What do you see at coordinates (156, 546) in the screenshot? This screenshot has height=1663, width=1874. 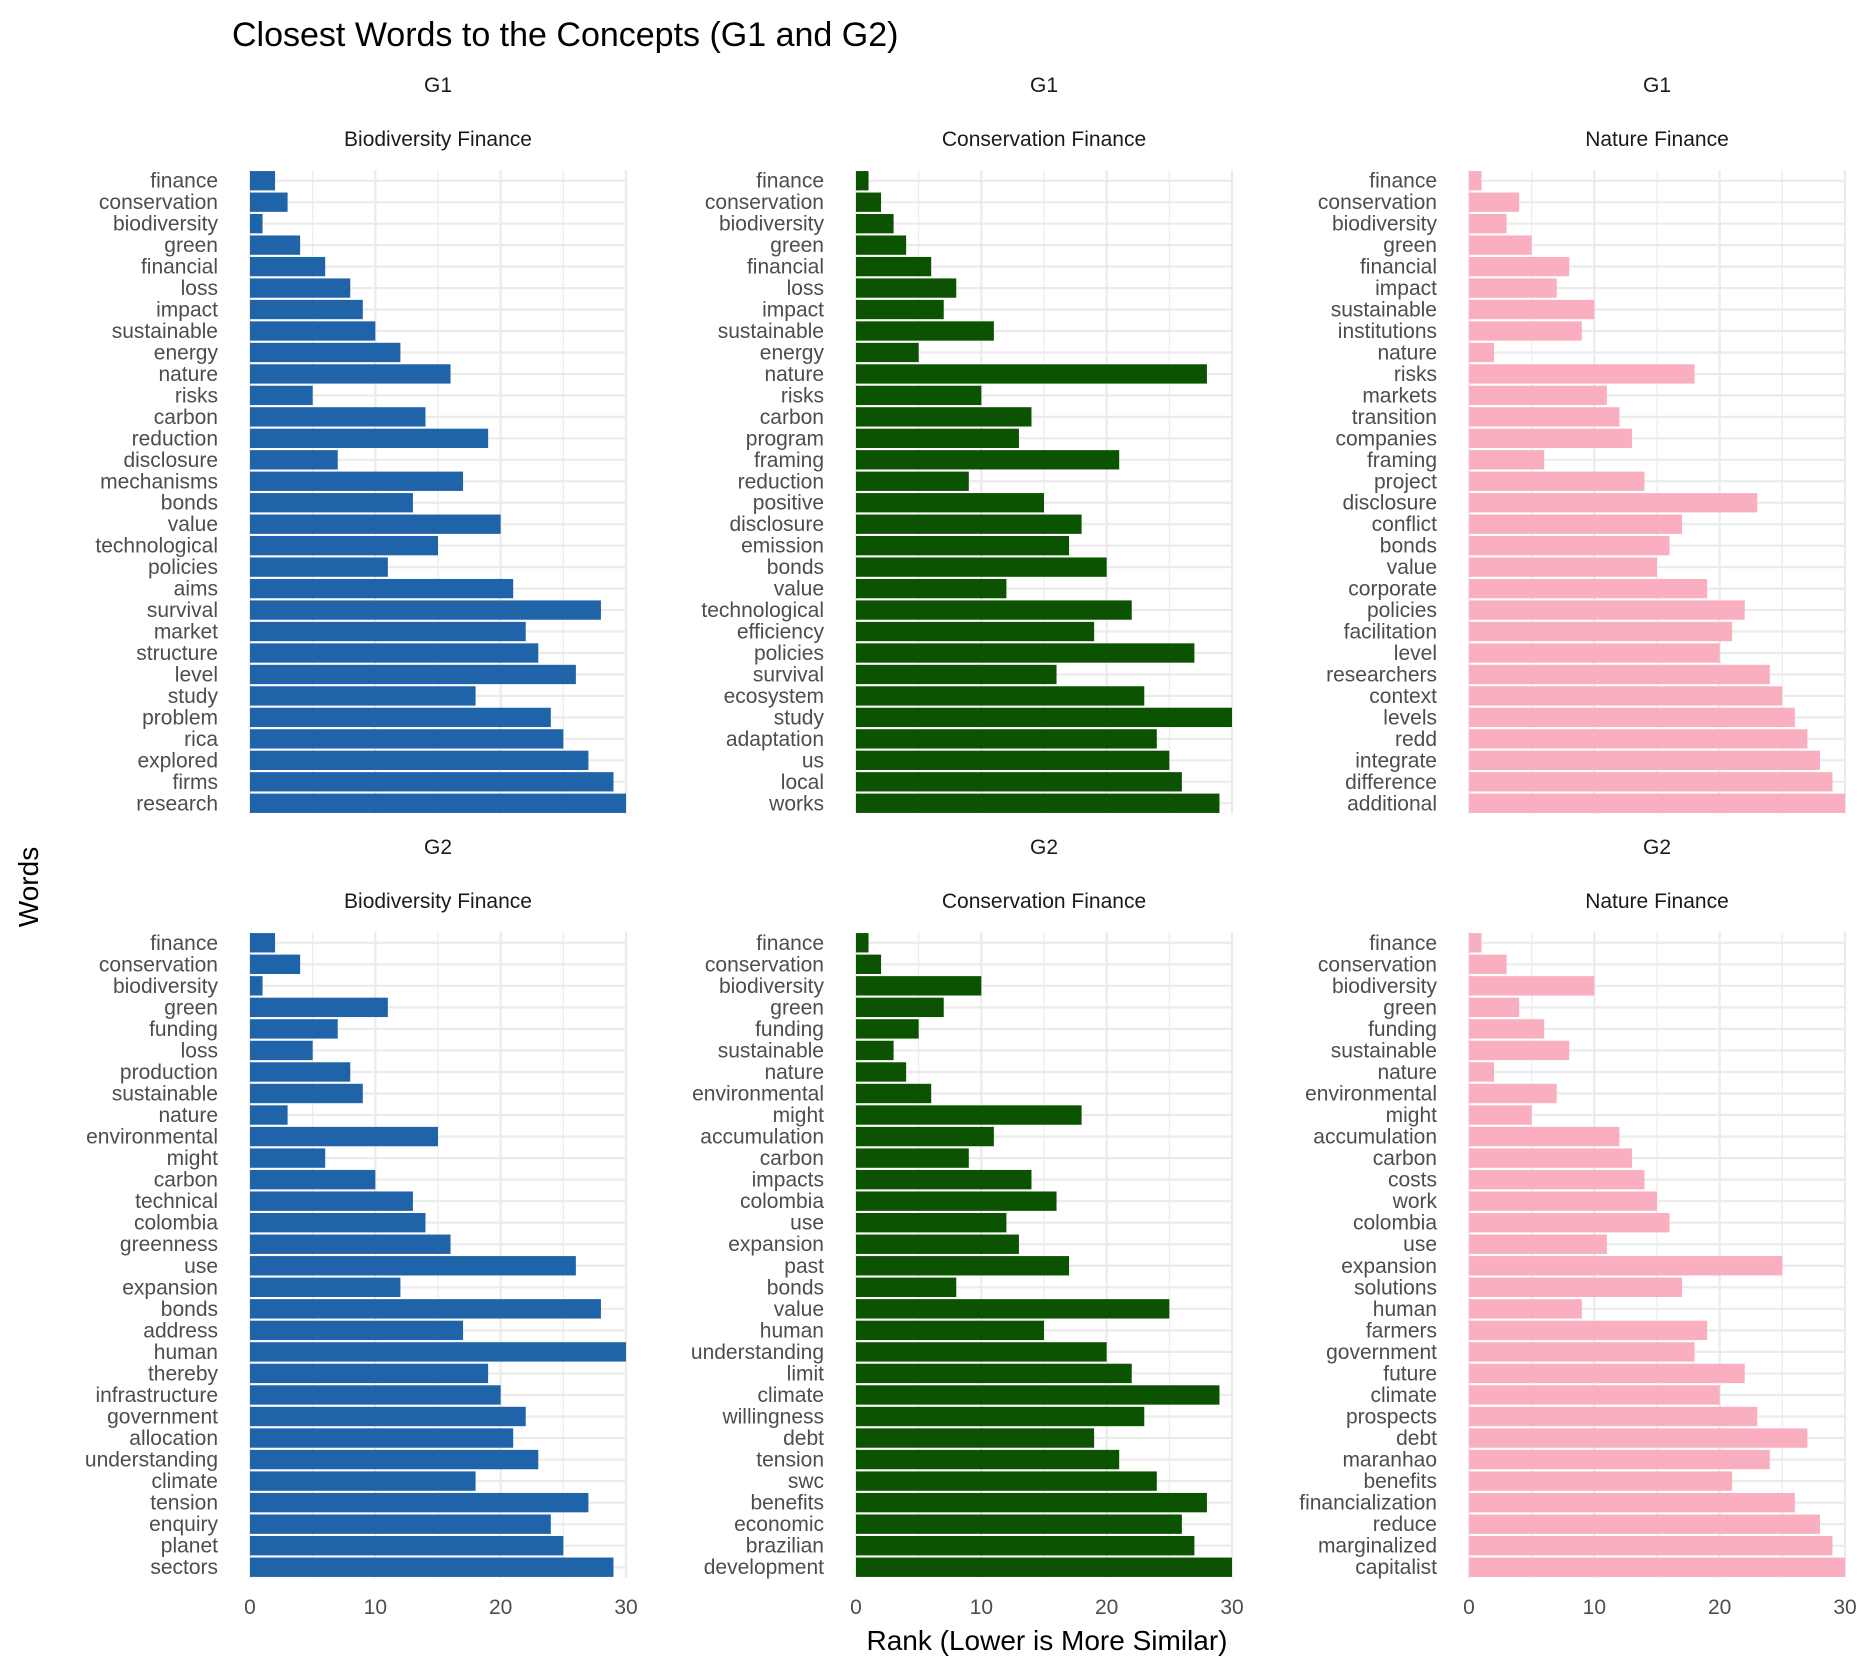 I see `y-tick-label: technological` at bounding box center [156, 546].